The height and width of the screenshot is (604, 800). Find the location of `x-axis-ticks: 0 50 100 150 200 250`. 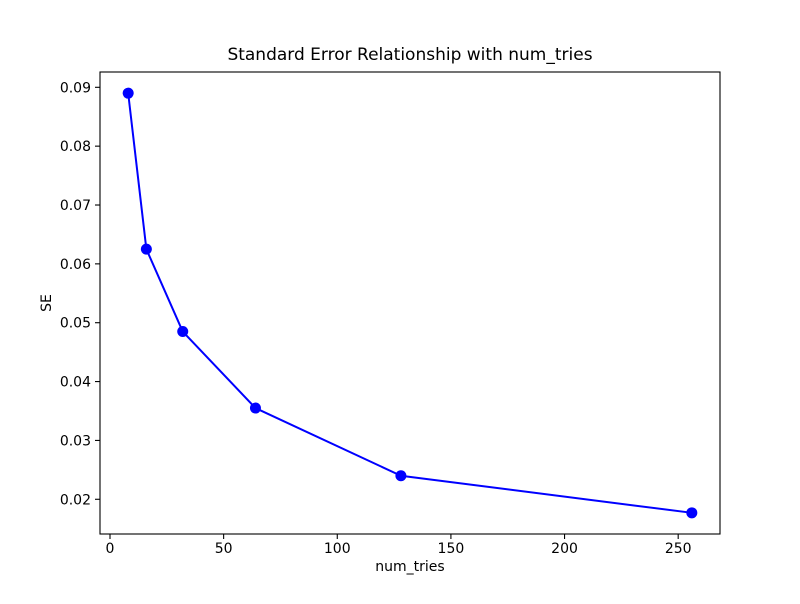

x-axis-ticks: 0 50 100 150 200 250 is located at coordinates (399, 545).